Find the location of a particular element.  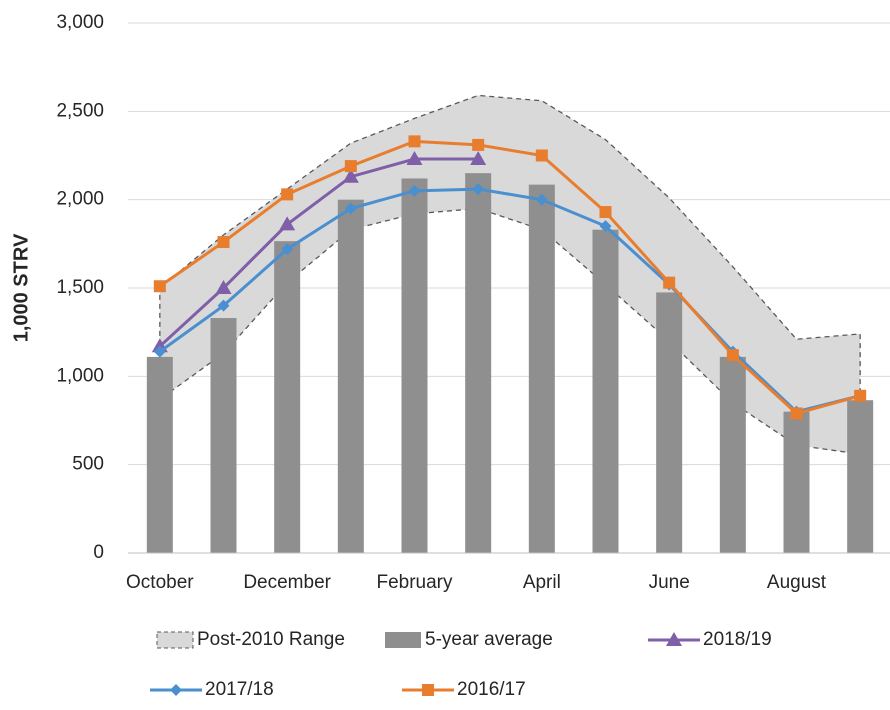

x-tick-label: June is located at coordinates (669, 582).